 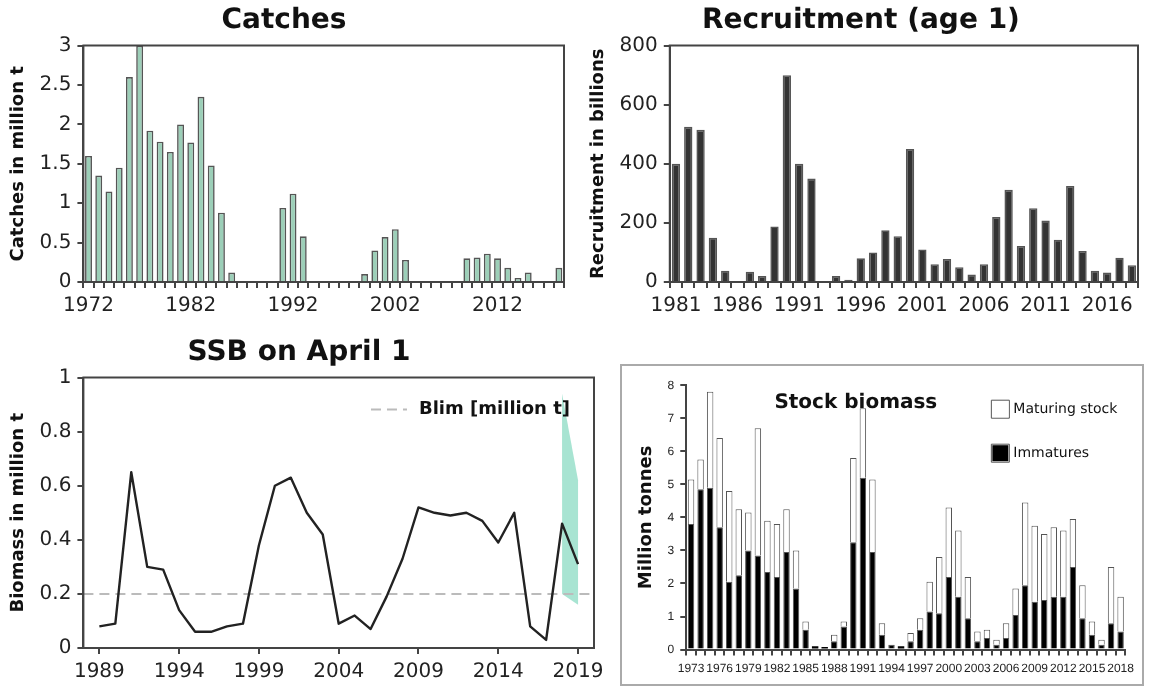 I want to click on chart-title: Stock biomass, so click(x=856, y=403).